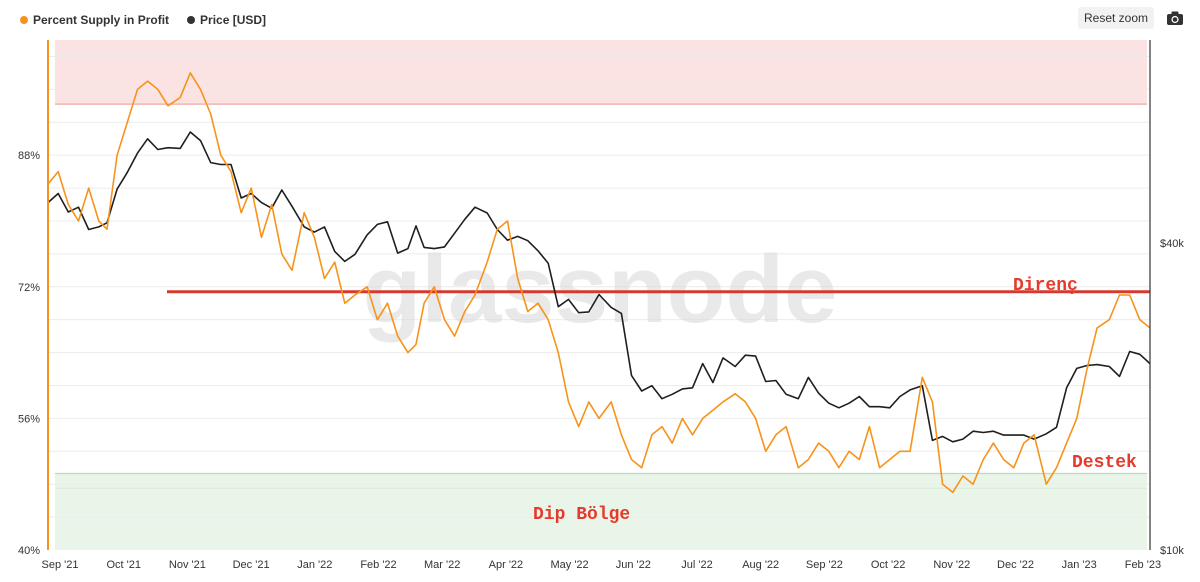 The width and height of the screenshot is (1200, 582). I want to click on support-label: Destek, so click(1104, 463).